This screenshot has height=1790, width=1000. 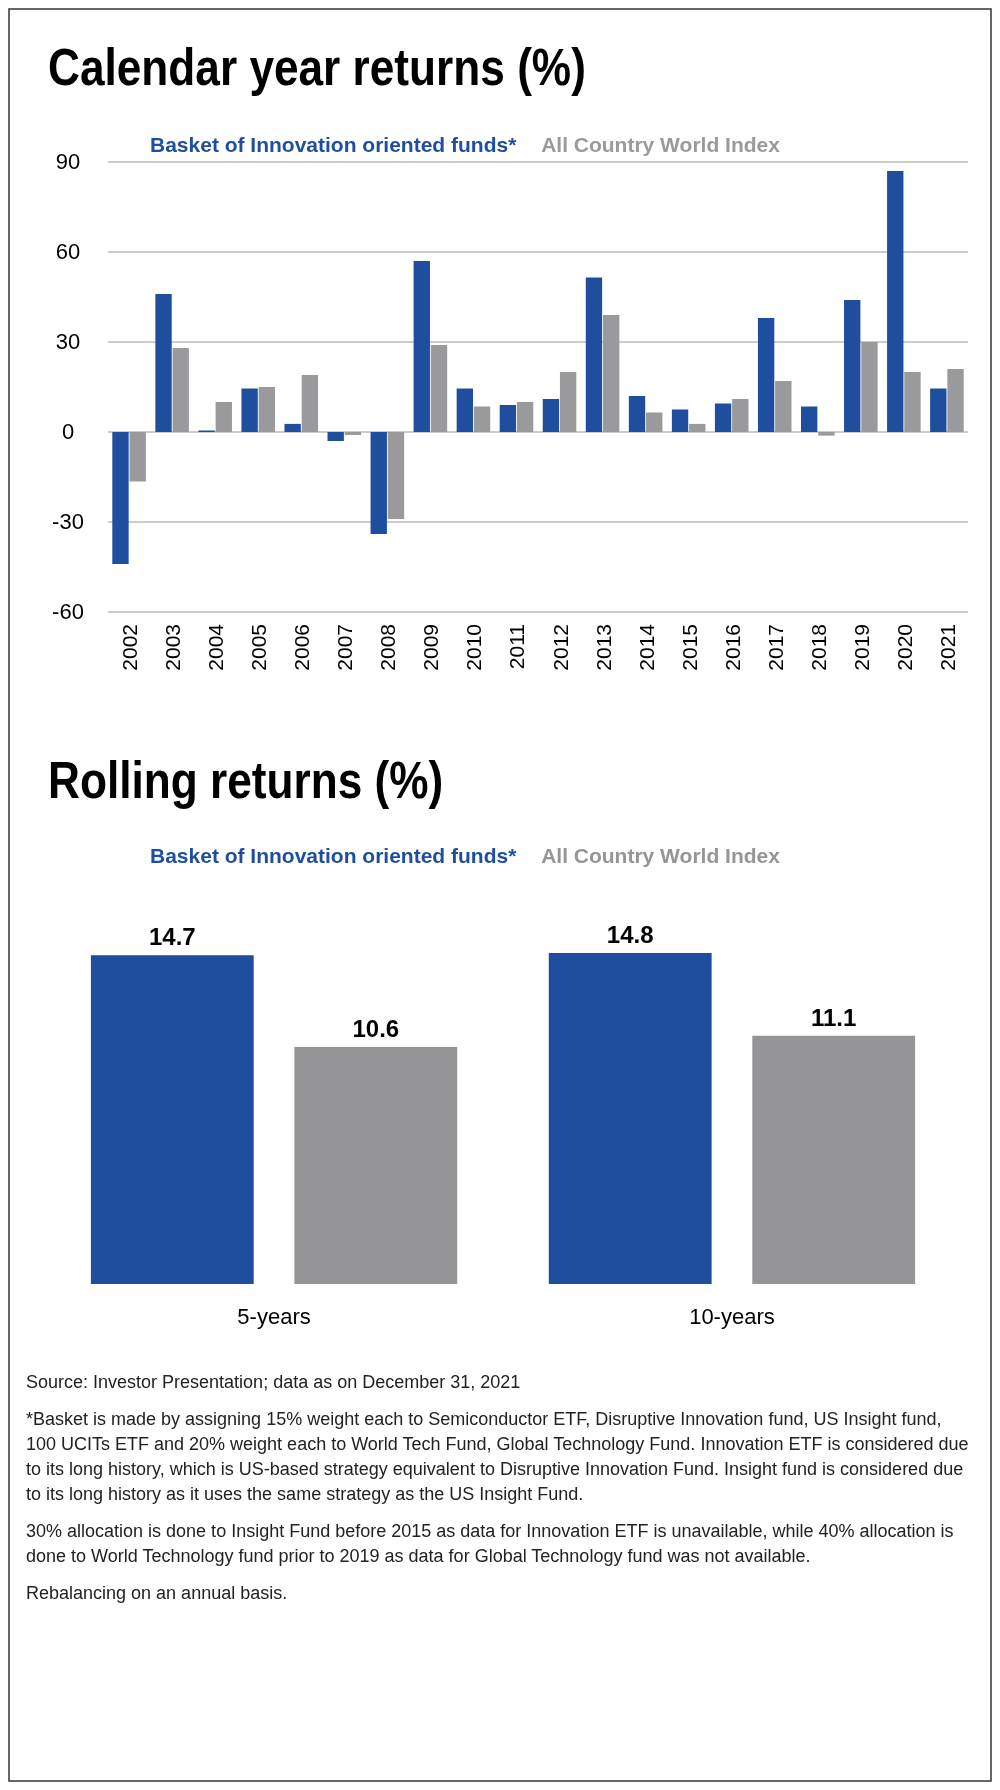 I want to click on x-tick-label: 2014, so click(x=646, y=647).